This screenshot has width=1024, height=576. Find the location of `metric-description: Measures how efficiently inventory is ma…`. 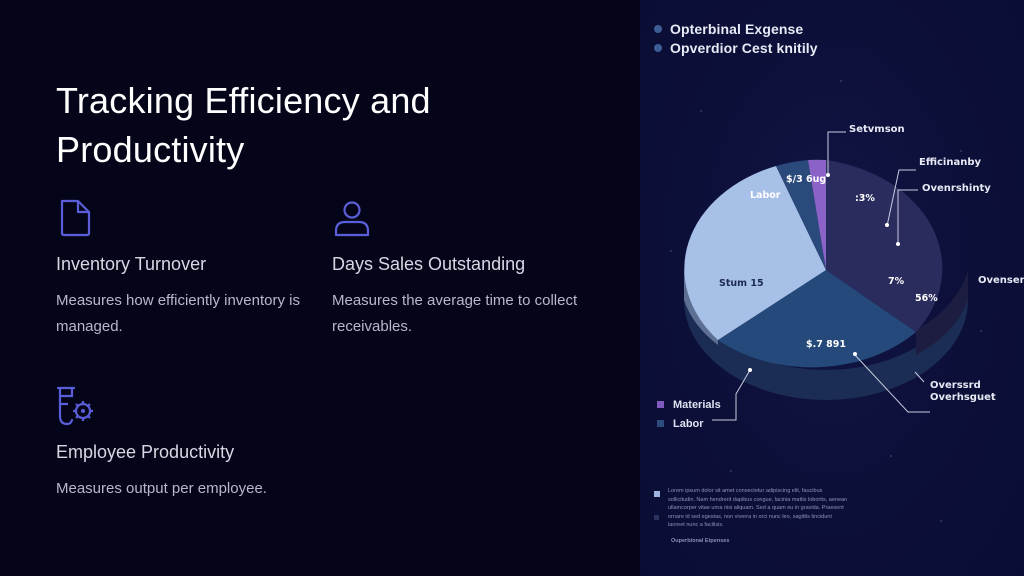

metric-description: Measures how efficiently inventory is ma… is located at coordinates (178, 313).